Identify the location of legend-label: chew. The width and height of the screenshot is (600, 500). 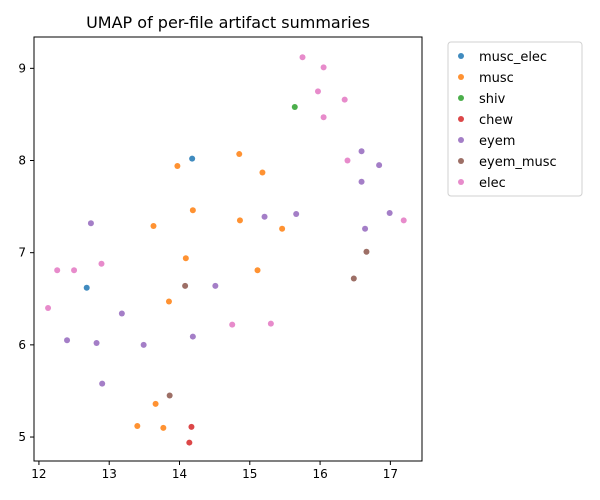
(496, 120).